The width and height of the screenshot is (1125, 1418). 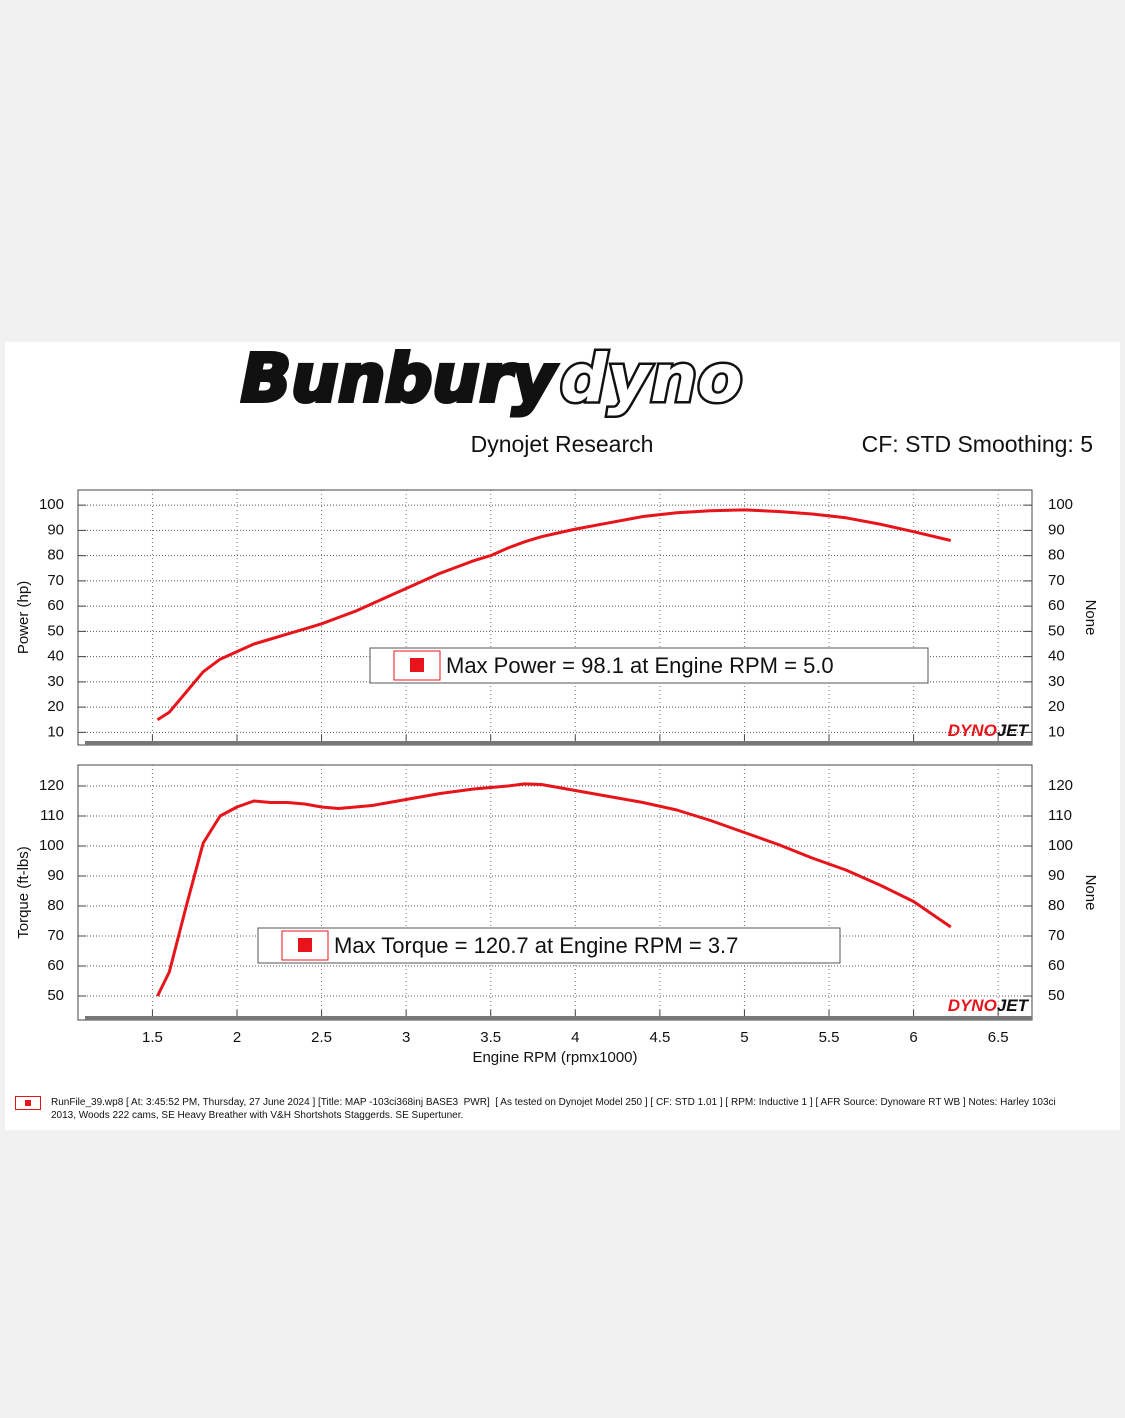 What do you see at coordinates (575, 1037) in the screenshot?
I see `x-tick-label: 4` at bounding box center [575, 1037].